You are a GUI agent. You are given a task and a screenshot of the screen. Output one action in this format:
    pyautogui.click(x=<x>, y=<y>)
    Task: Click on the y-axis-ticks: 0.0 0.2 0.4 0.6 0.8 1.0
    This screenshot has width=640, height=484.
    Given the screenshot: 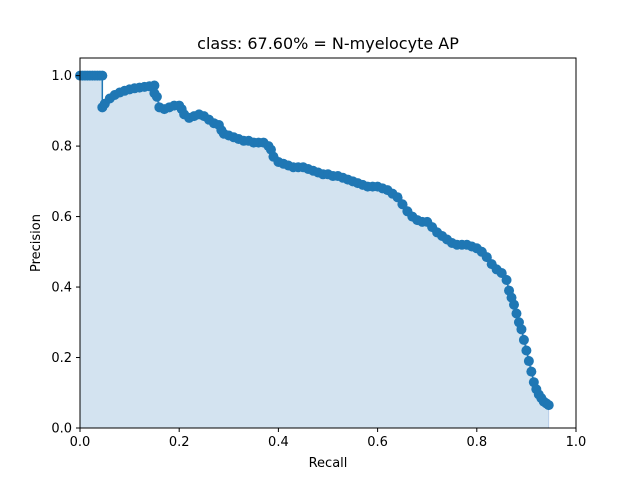 What is the action you would take?
    pyautogui.click(x=65, y=253)
    